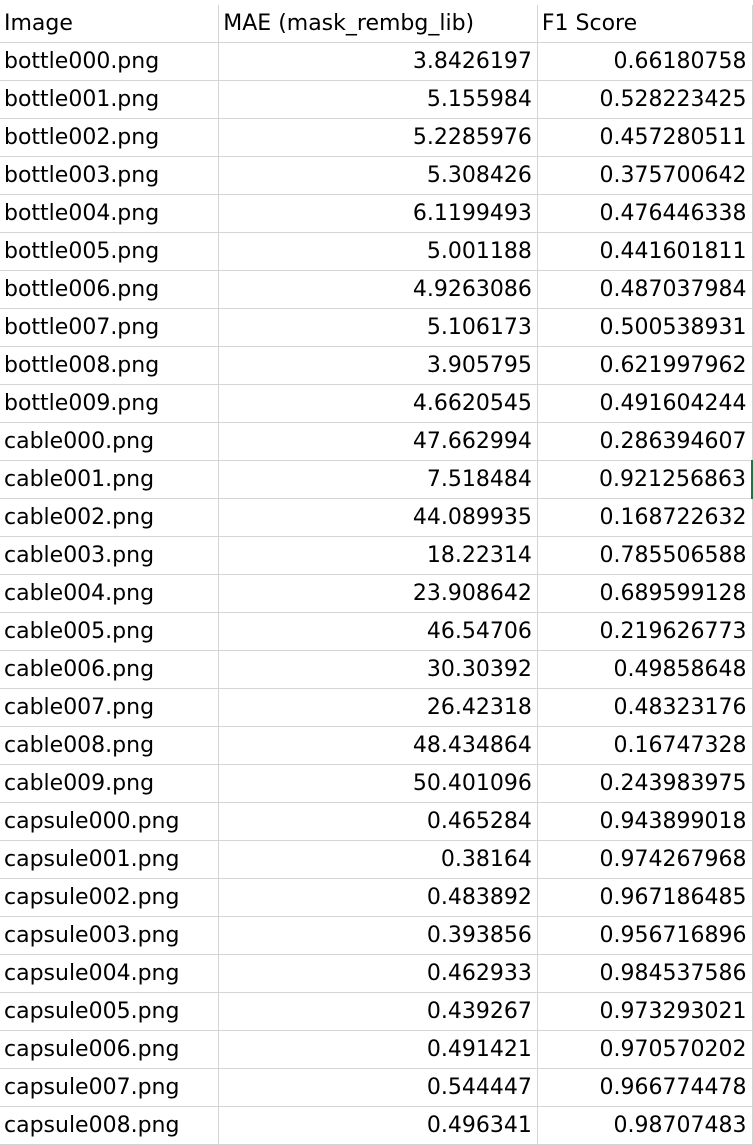  Describe the element at coordinates (378, 441) in the screenshot. I see `cell-mae-value: 47.662994` at that location.